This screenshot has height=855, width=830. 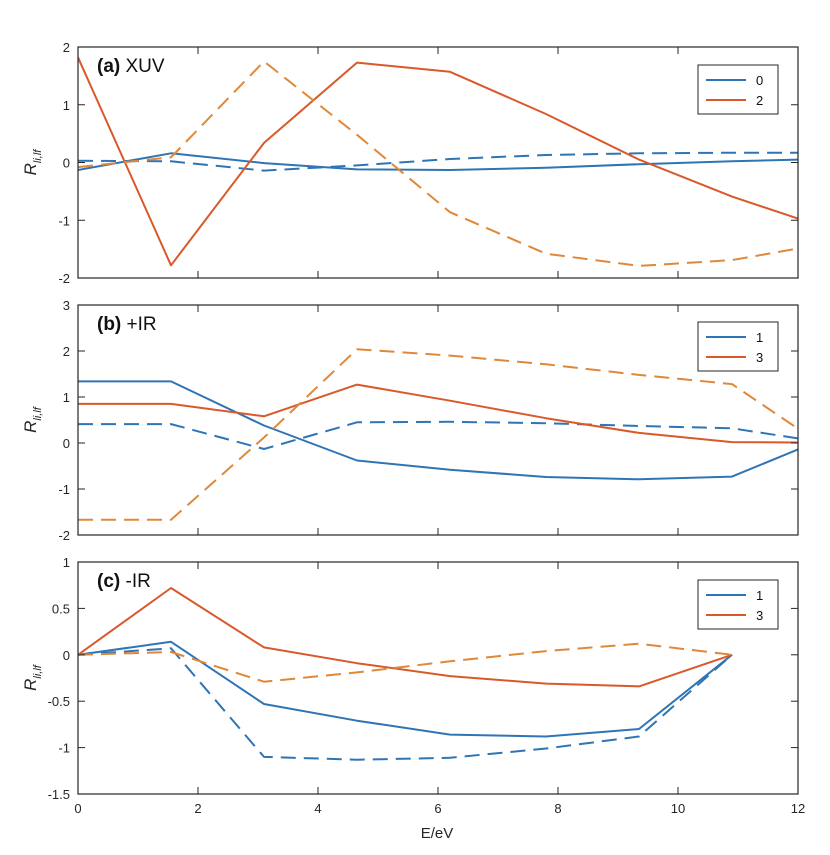 I want to click on panel-label: (b) +IR, so click(x=127, y=324).